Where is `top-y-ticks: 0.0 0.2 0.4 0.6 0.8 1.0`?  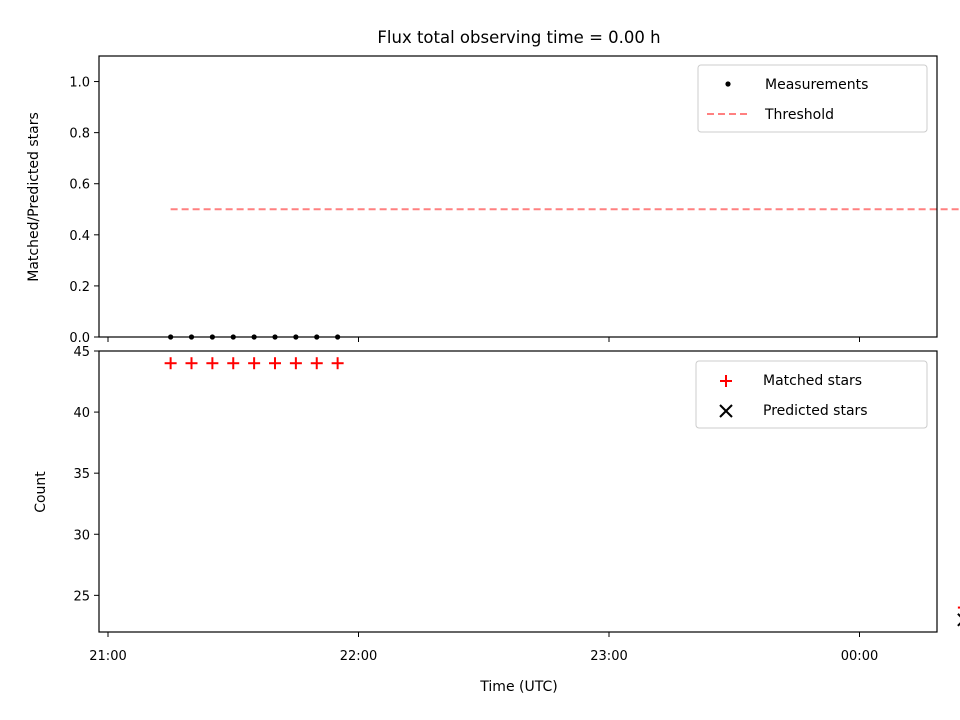
top-y-ticks: 0.0 0.2 0.4 0.6 0.8 1.0 is located at coordinates (84, 211).